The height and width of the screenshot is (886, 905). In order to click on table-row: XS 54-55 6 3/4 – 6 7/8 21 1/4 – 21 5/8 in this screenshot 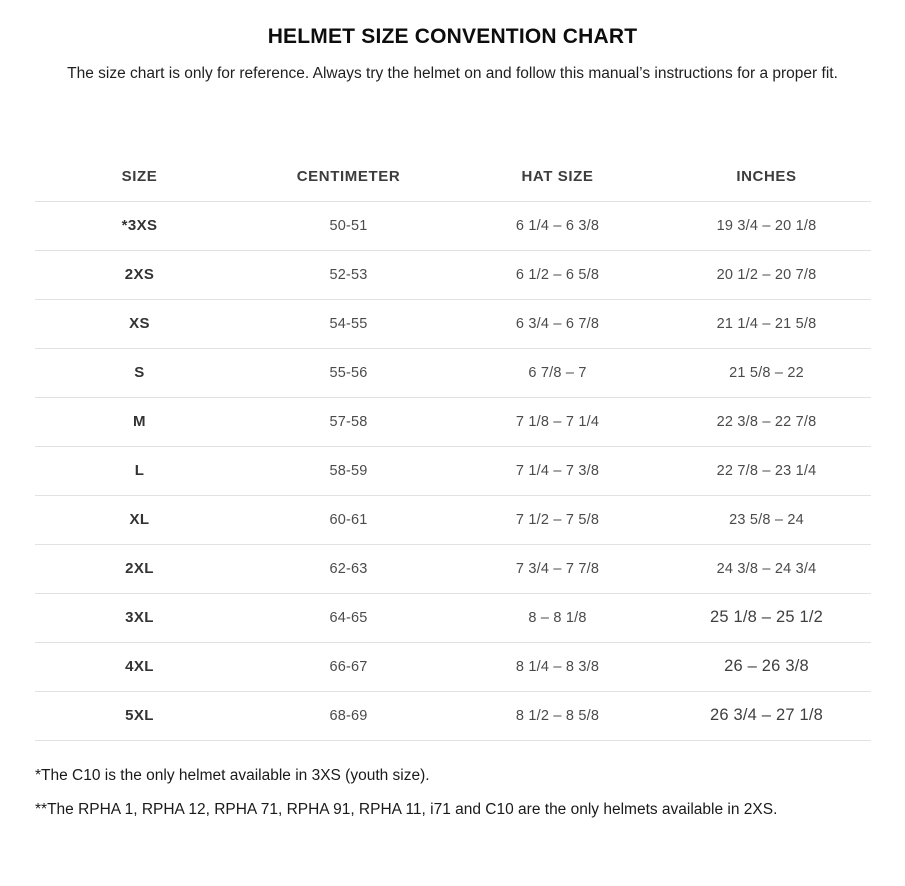, I will do `click(453, 323)`.